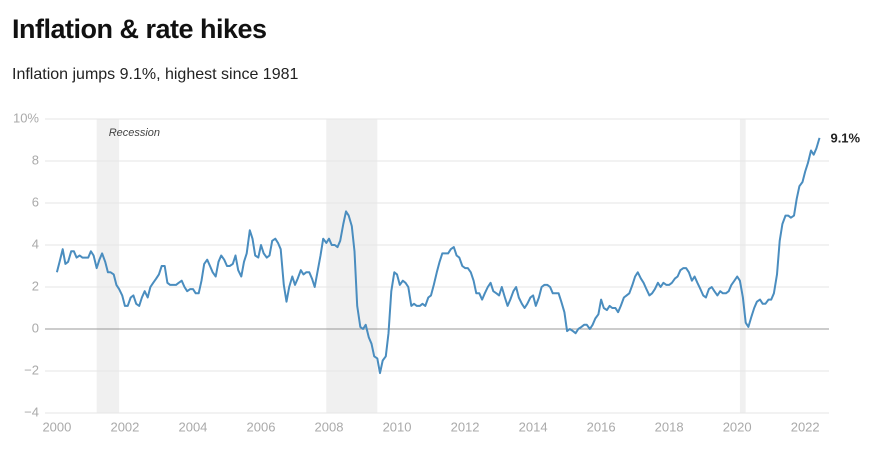 The height and width of the screenshot is (463, 891). Describe the element at coordinates (155, 74) in the screenshot. I see `chart-subtitle: Inflation jumps 9.1%, highest since 1981` at that location.